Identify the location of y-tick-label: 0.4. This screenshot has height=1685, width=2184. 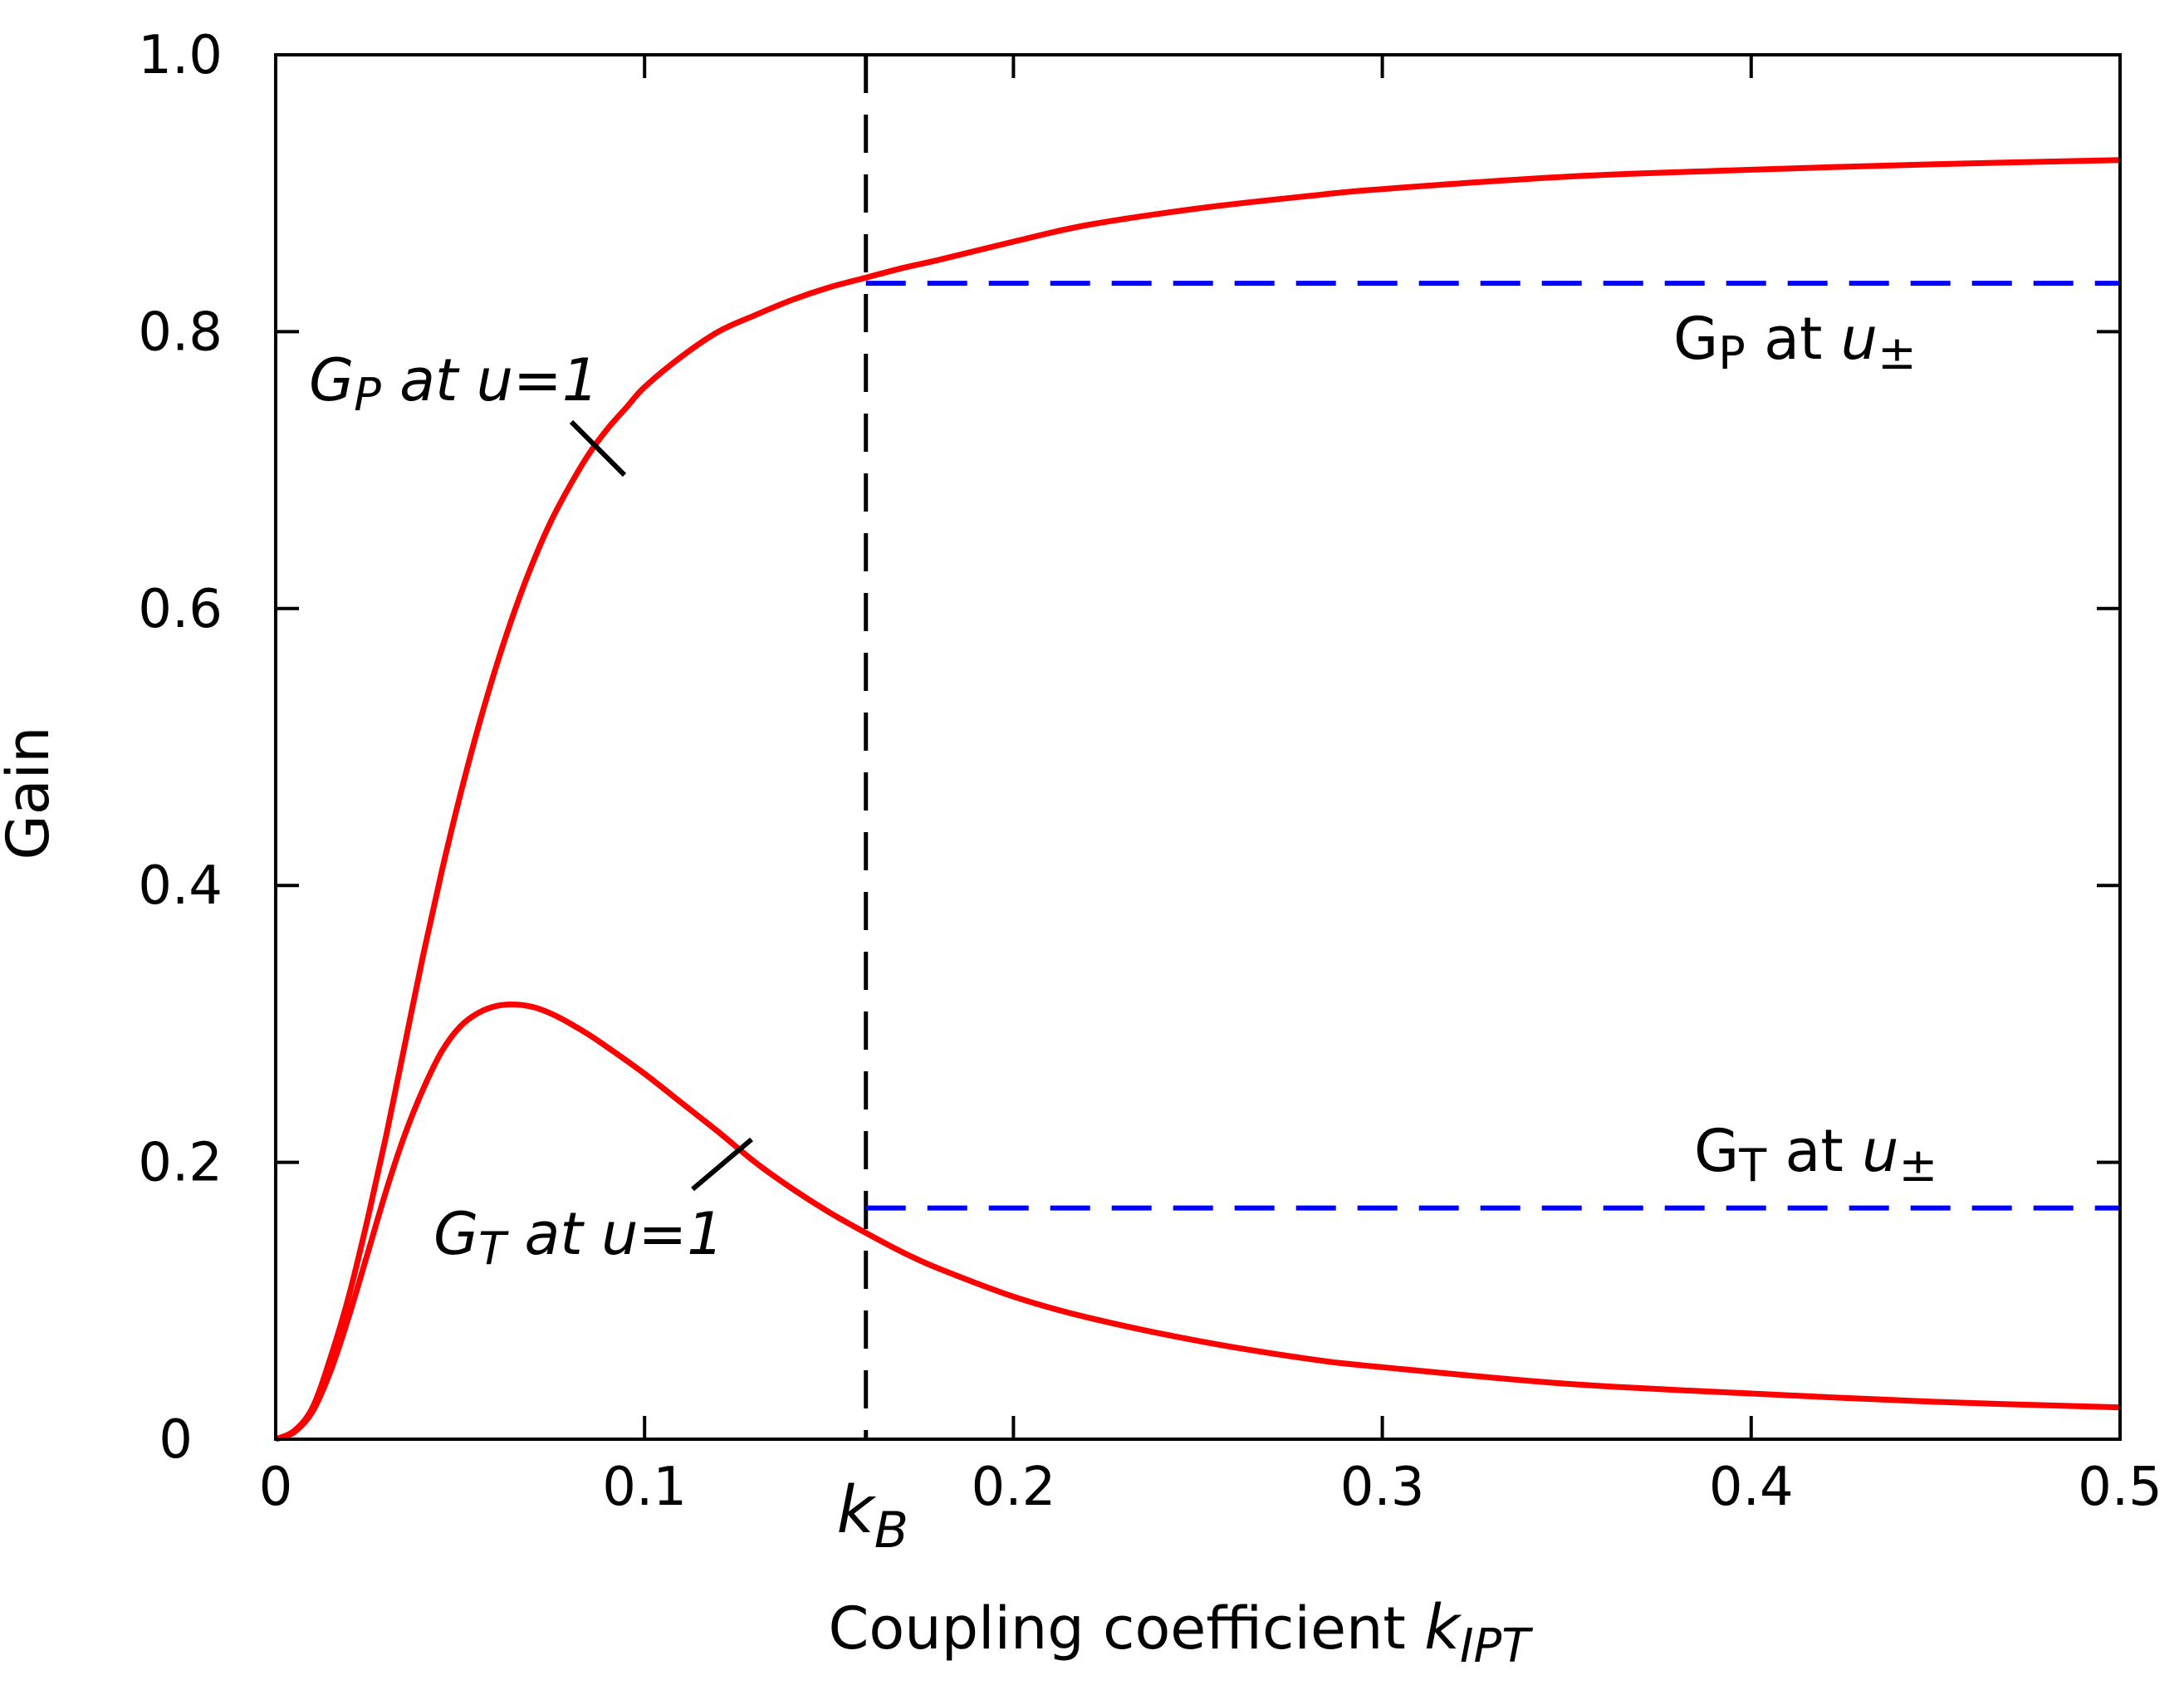
(180, 886).